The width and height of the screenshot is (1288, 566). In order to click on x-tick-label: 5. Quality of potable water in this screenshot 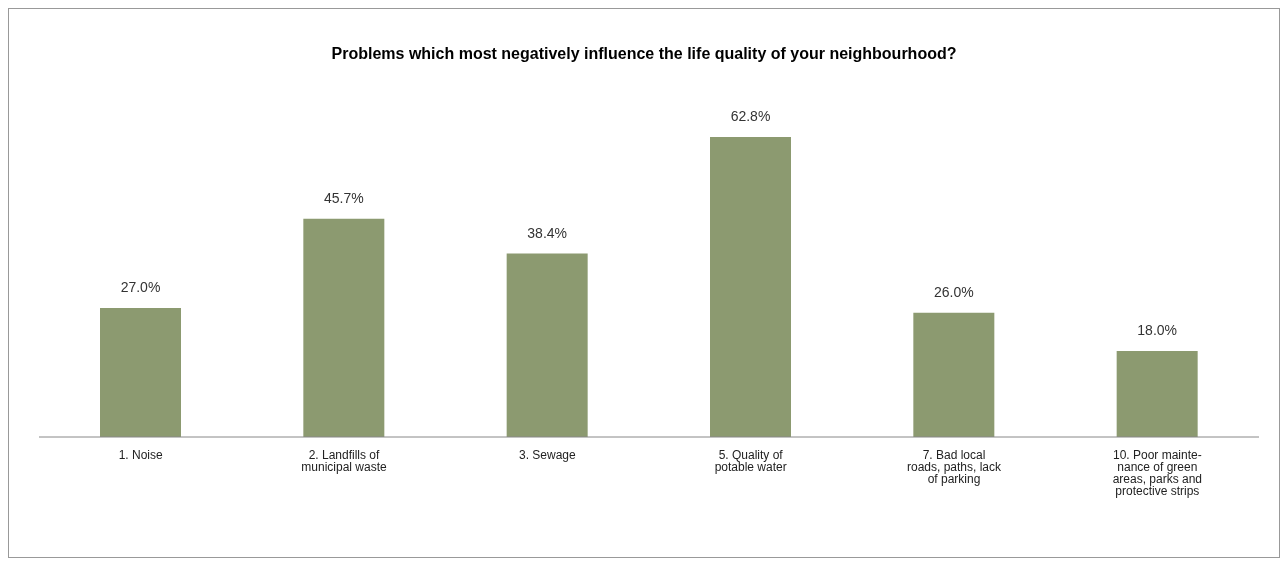, I will do `click(750, 461)`.